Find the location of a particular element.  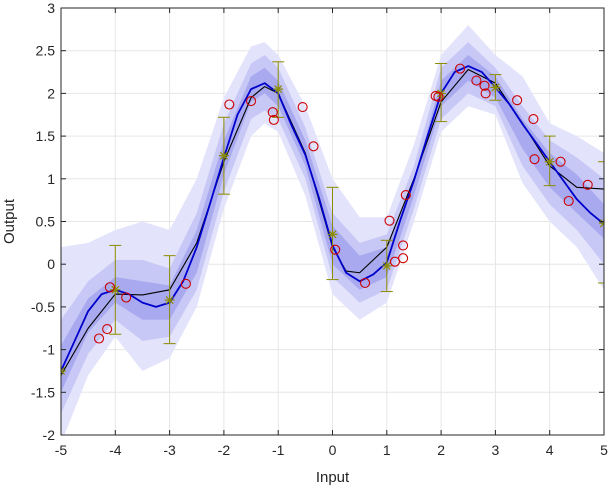

x-tick-label: 4 is located at coordinates (550, 450).